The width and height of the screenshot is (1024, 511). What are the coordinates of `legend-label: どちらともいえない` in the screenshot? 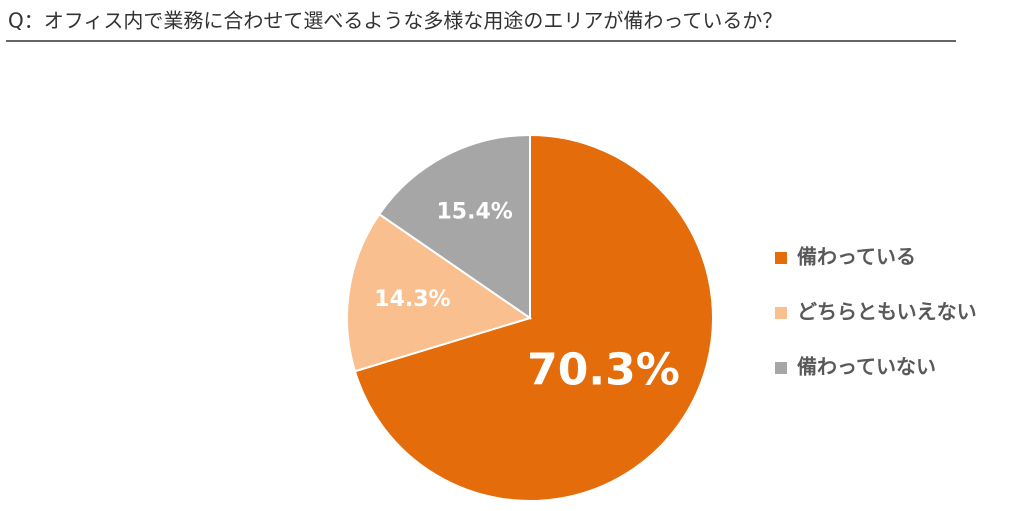 It's located at (887, 312).